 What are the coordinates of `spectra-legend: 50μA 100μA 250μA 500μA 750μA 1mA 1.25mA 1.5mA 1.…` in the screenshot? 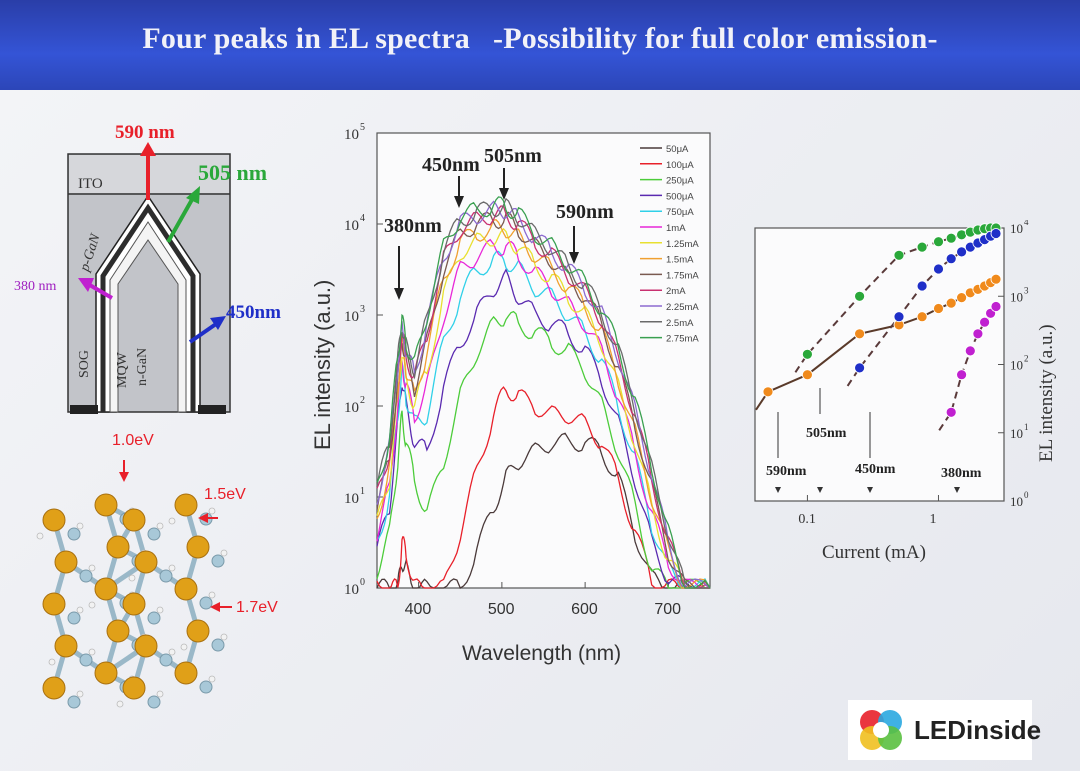 It's located at (669, 244).